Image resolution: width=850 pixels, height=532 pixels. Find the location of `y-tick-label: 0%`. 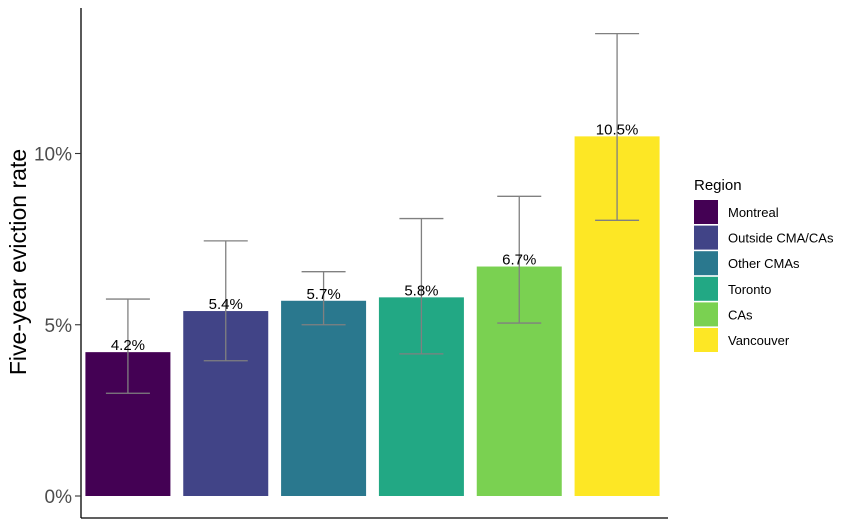

y-tick-label: 0% is located at coordinates (59, 497).